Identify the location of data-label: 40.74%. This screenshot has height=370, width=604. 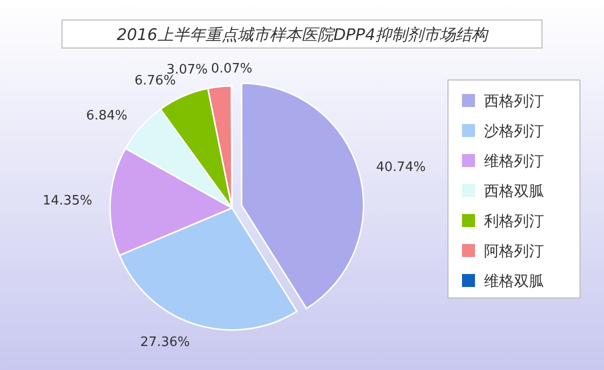
(401, 168).